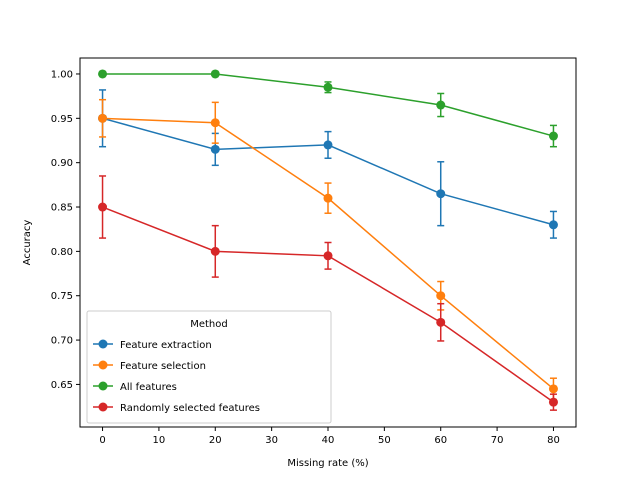 Image resolution: width=640 pixels, height=480 pixels. Describe the element at coordinates (327, 463) in the screenshot. I see `x-axis-label: Missing rate (%)` at that location.